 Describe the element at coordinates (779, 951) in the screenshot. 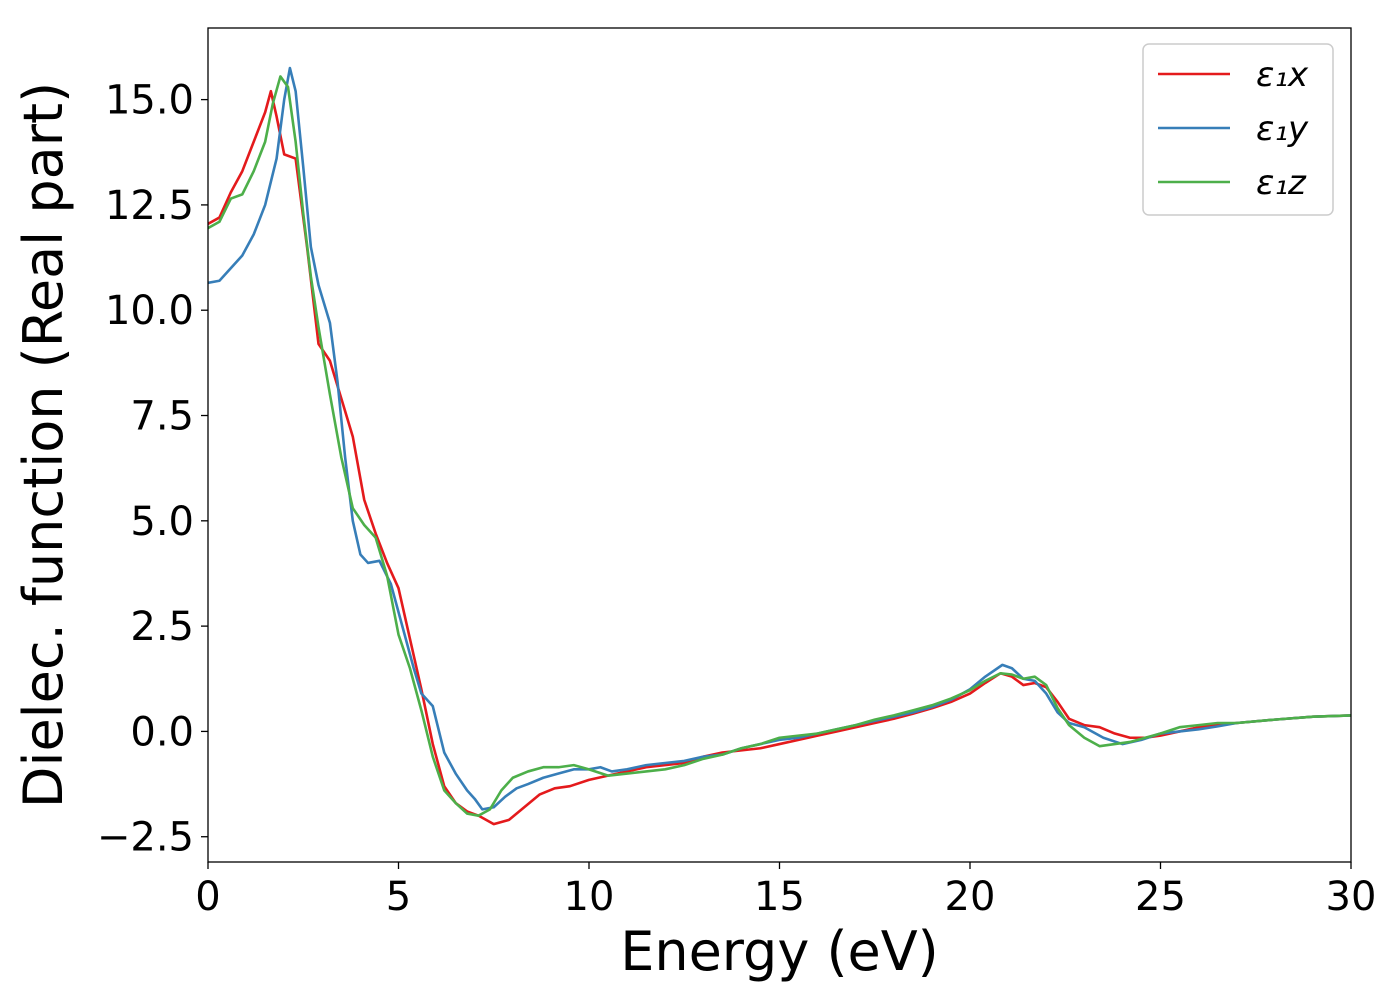

I see `x-axis-title: Energy (eV)` at that location.